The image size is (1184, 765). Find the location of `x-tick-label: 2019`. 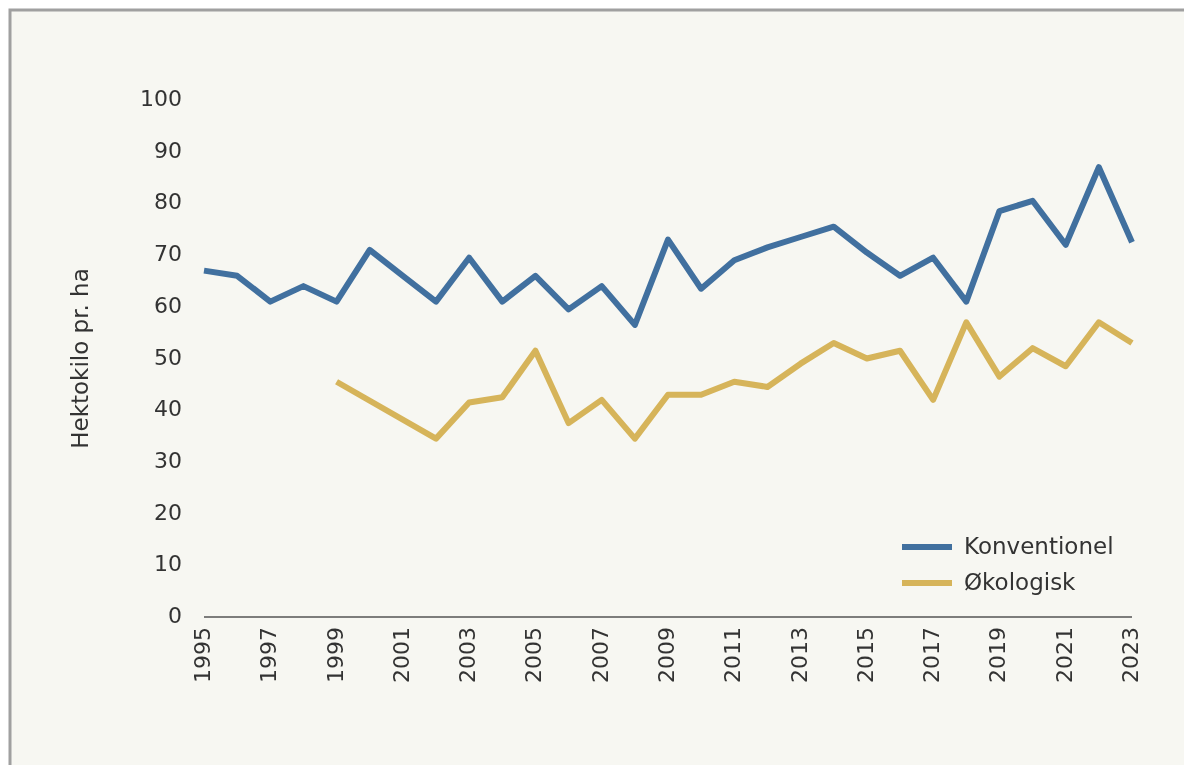

x-tick-label: 2019 is located at coordinates (998, 655).